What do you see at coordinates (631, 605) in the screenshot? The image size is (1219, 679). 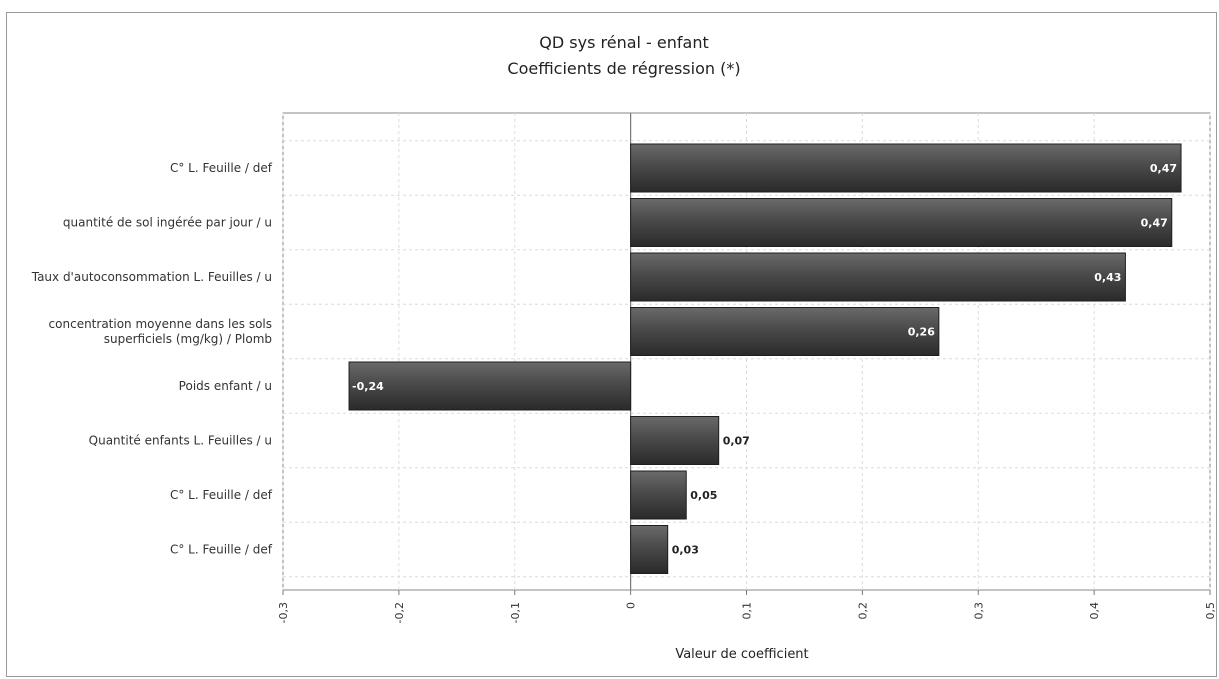 I see `x-tick-label: 0` at bounding box center [631, 605].